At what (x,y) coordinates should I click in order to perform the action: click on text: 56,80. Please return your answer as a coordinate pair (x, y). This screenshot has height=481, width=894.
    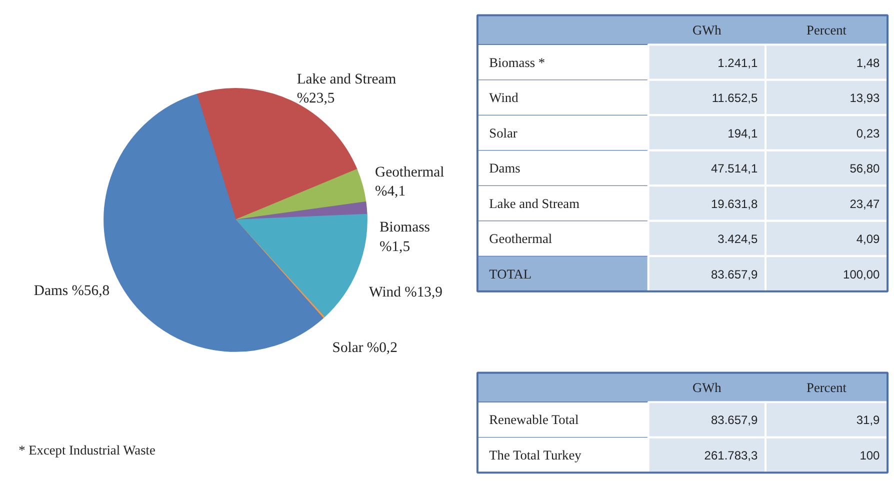
    Looking at the image, I should click on (865, 169).